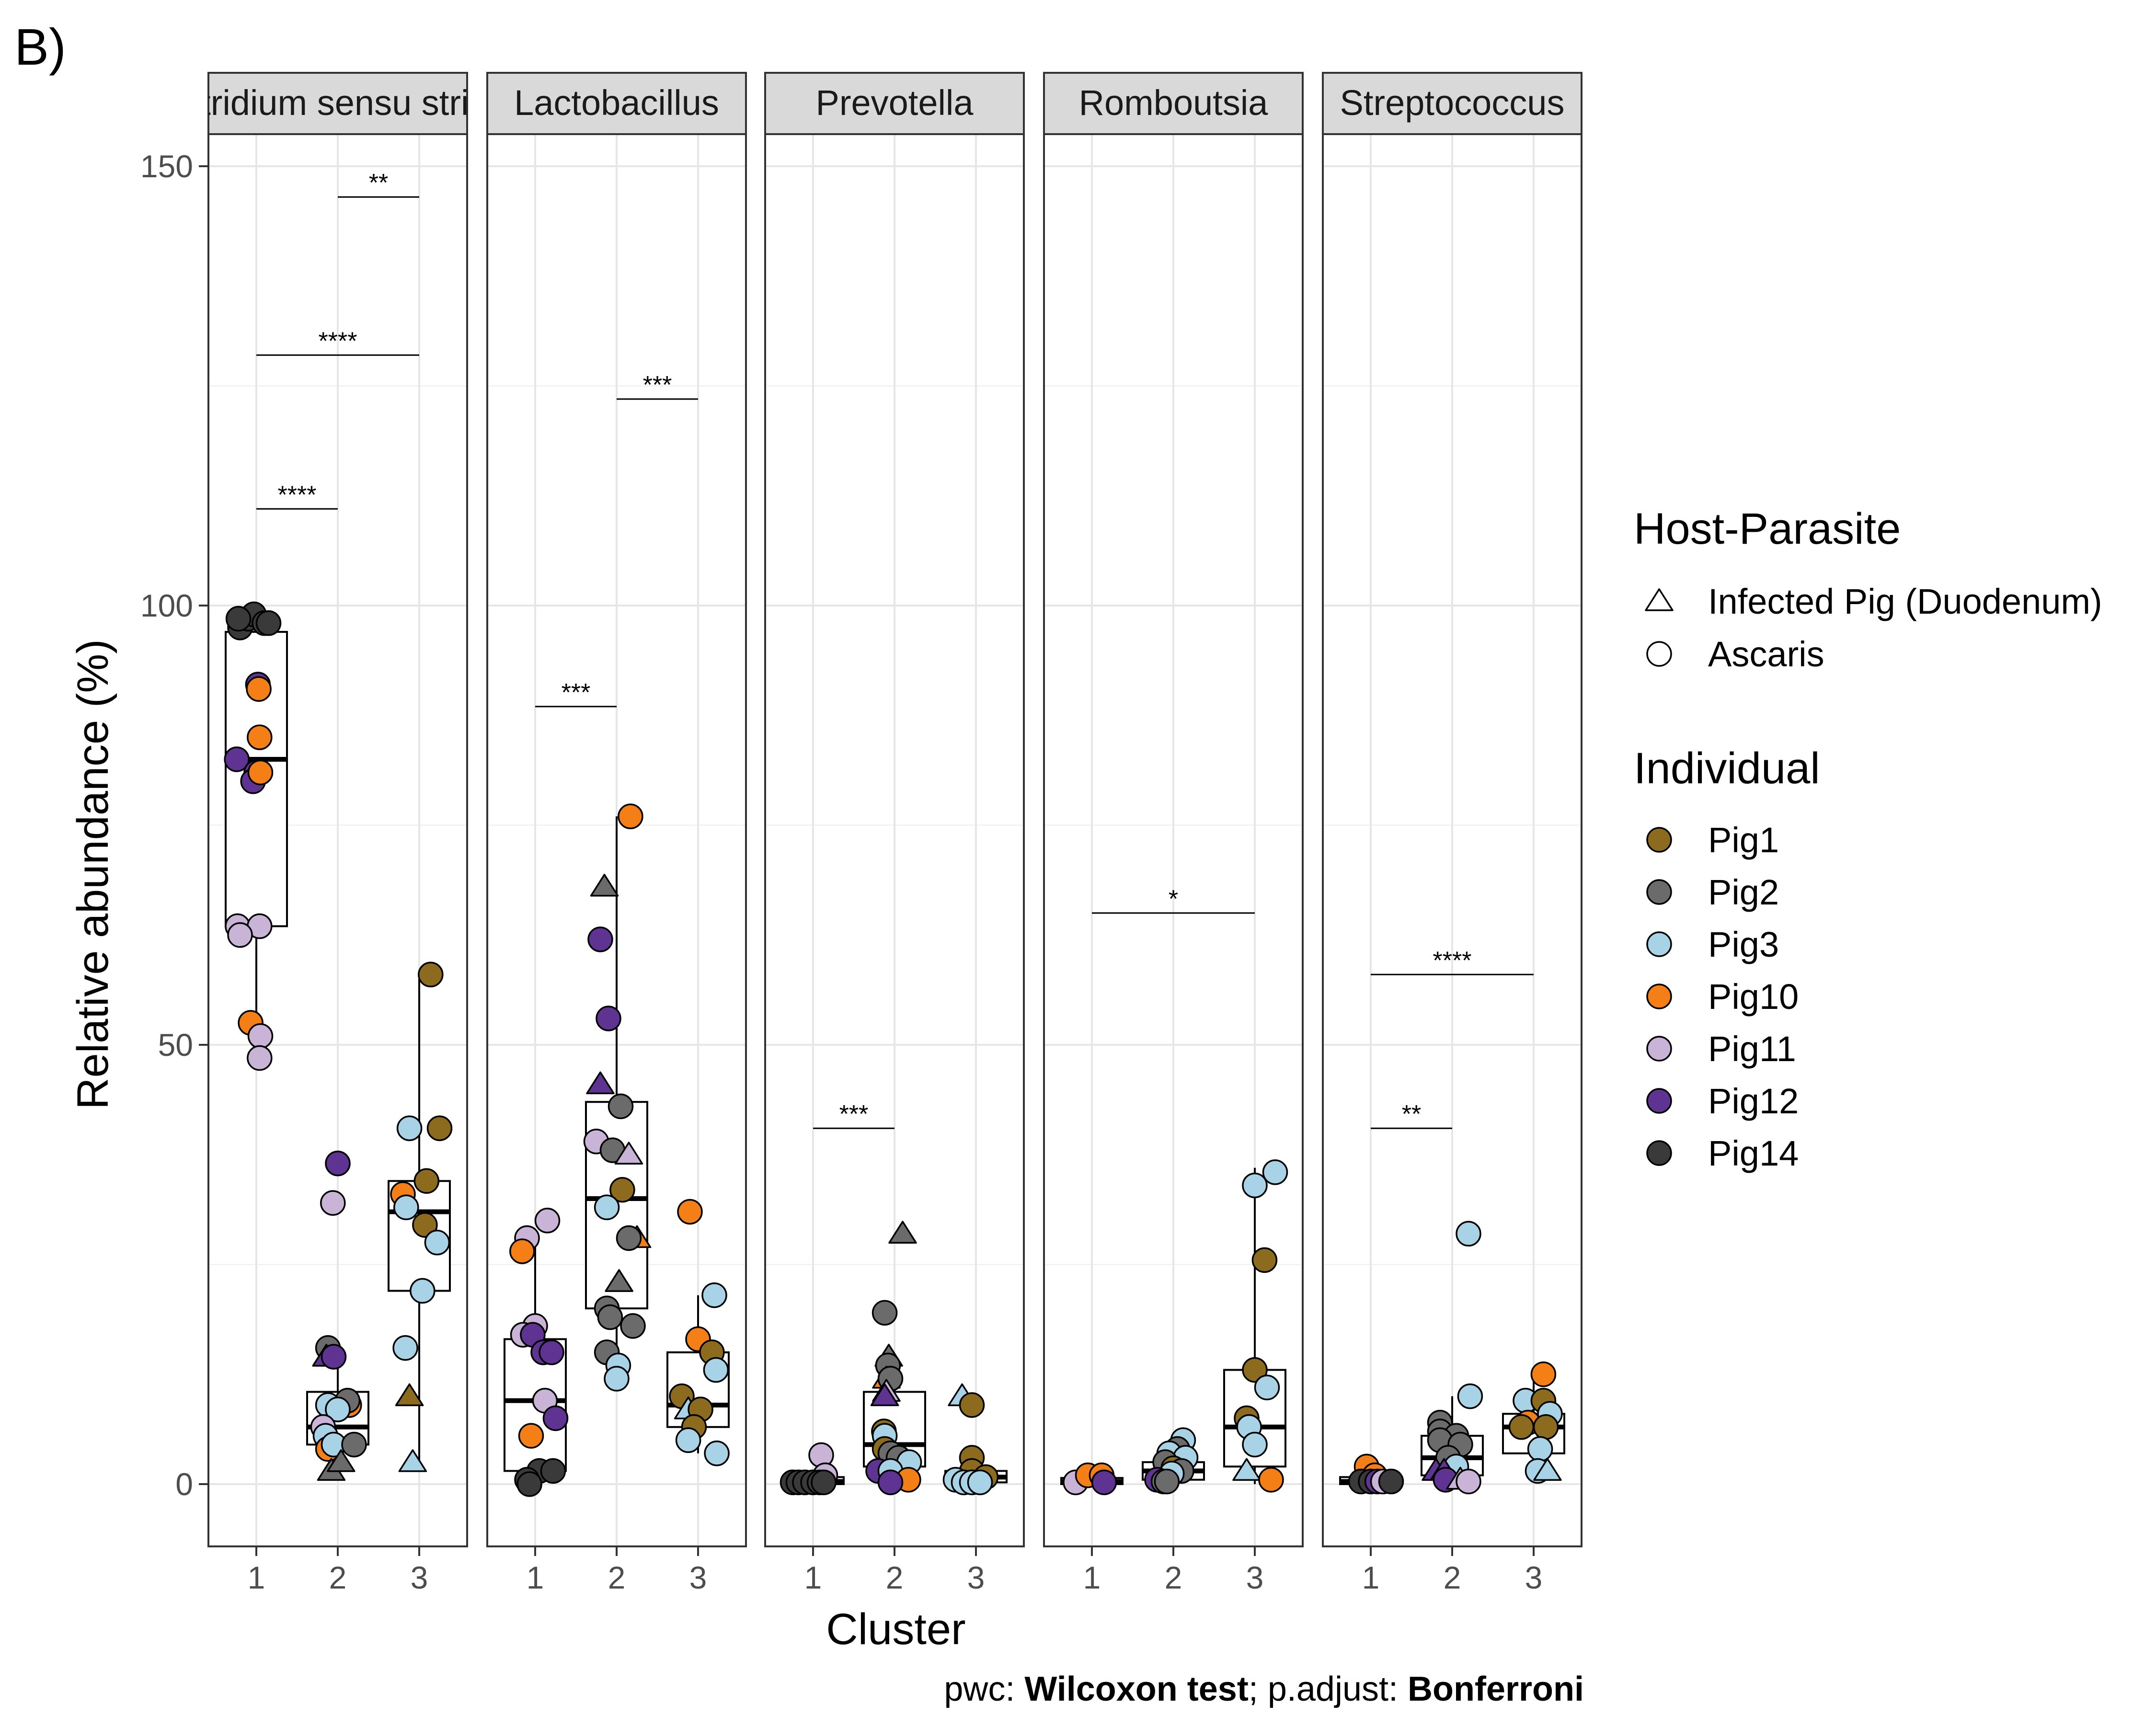 Image resolution: width=2156 pixels, height=1727 pixels. What do you see at coordinates (616, 833) in the screenshot?
I see `facet-panel: *** *** Lactobacillus 1 2 3` at bounding box center [616, 833].